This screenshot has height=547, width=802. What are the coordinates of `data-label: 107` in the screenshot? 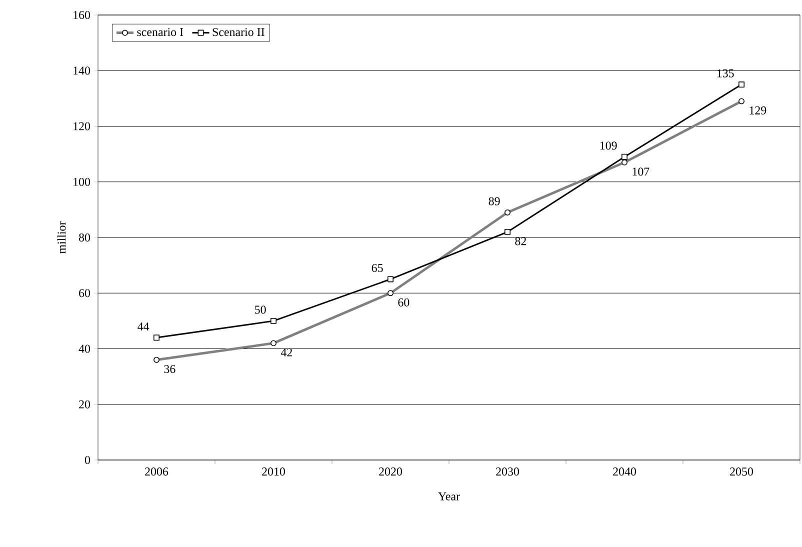 It's located at (641, 172).